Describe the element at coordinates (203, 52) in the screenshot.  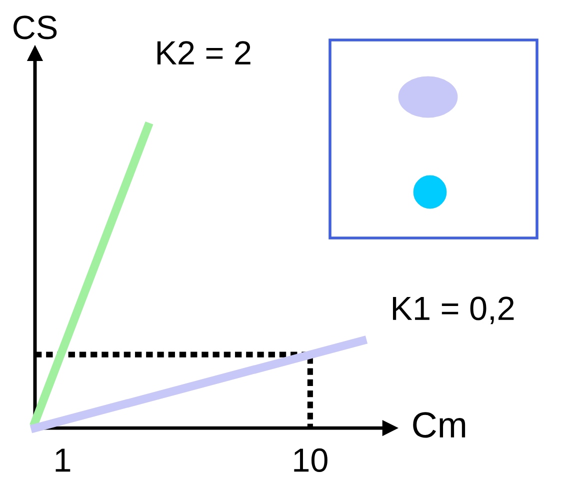
I see `series-label: K2 = 2` at that location.